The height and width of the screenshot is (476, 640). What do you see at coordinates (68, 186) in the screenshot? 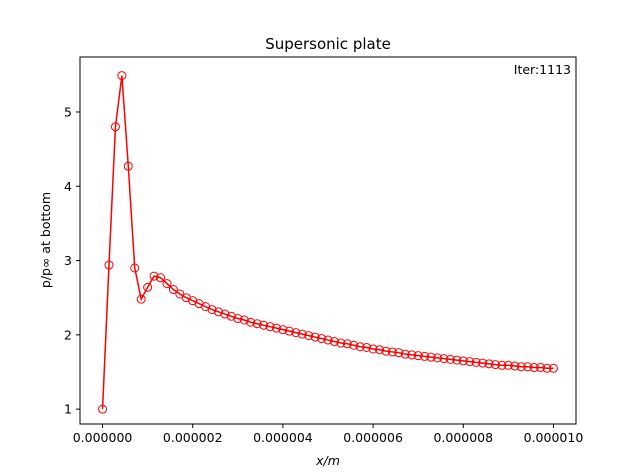
I see `y-tick-label: 4` at bounding box center [68, 186].